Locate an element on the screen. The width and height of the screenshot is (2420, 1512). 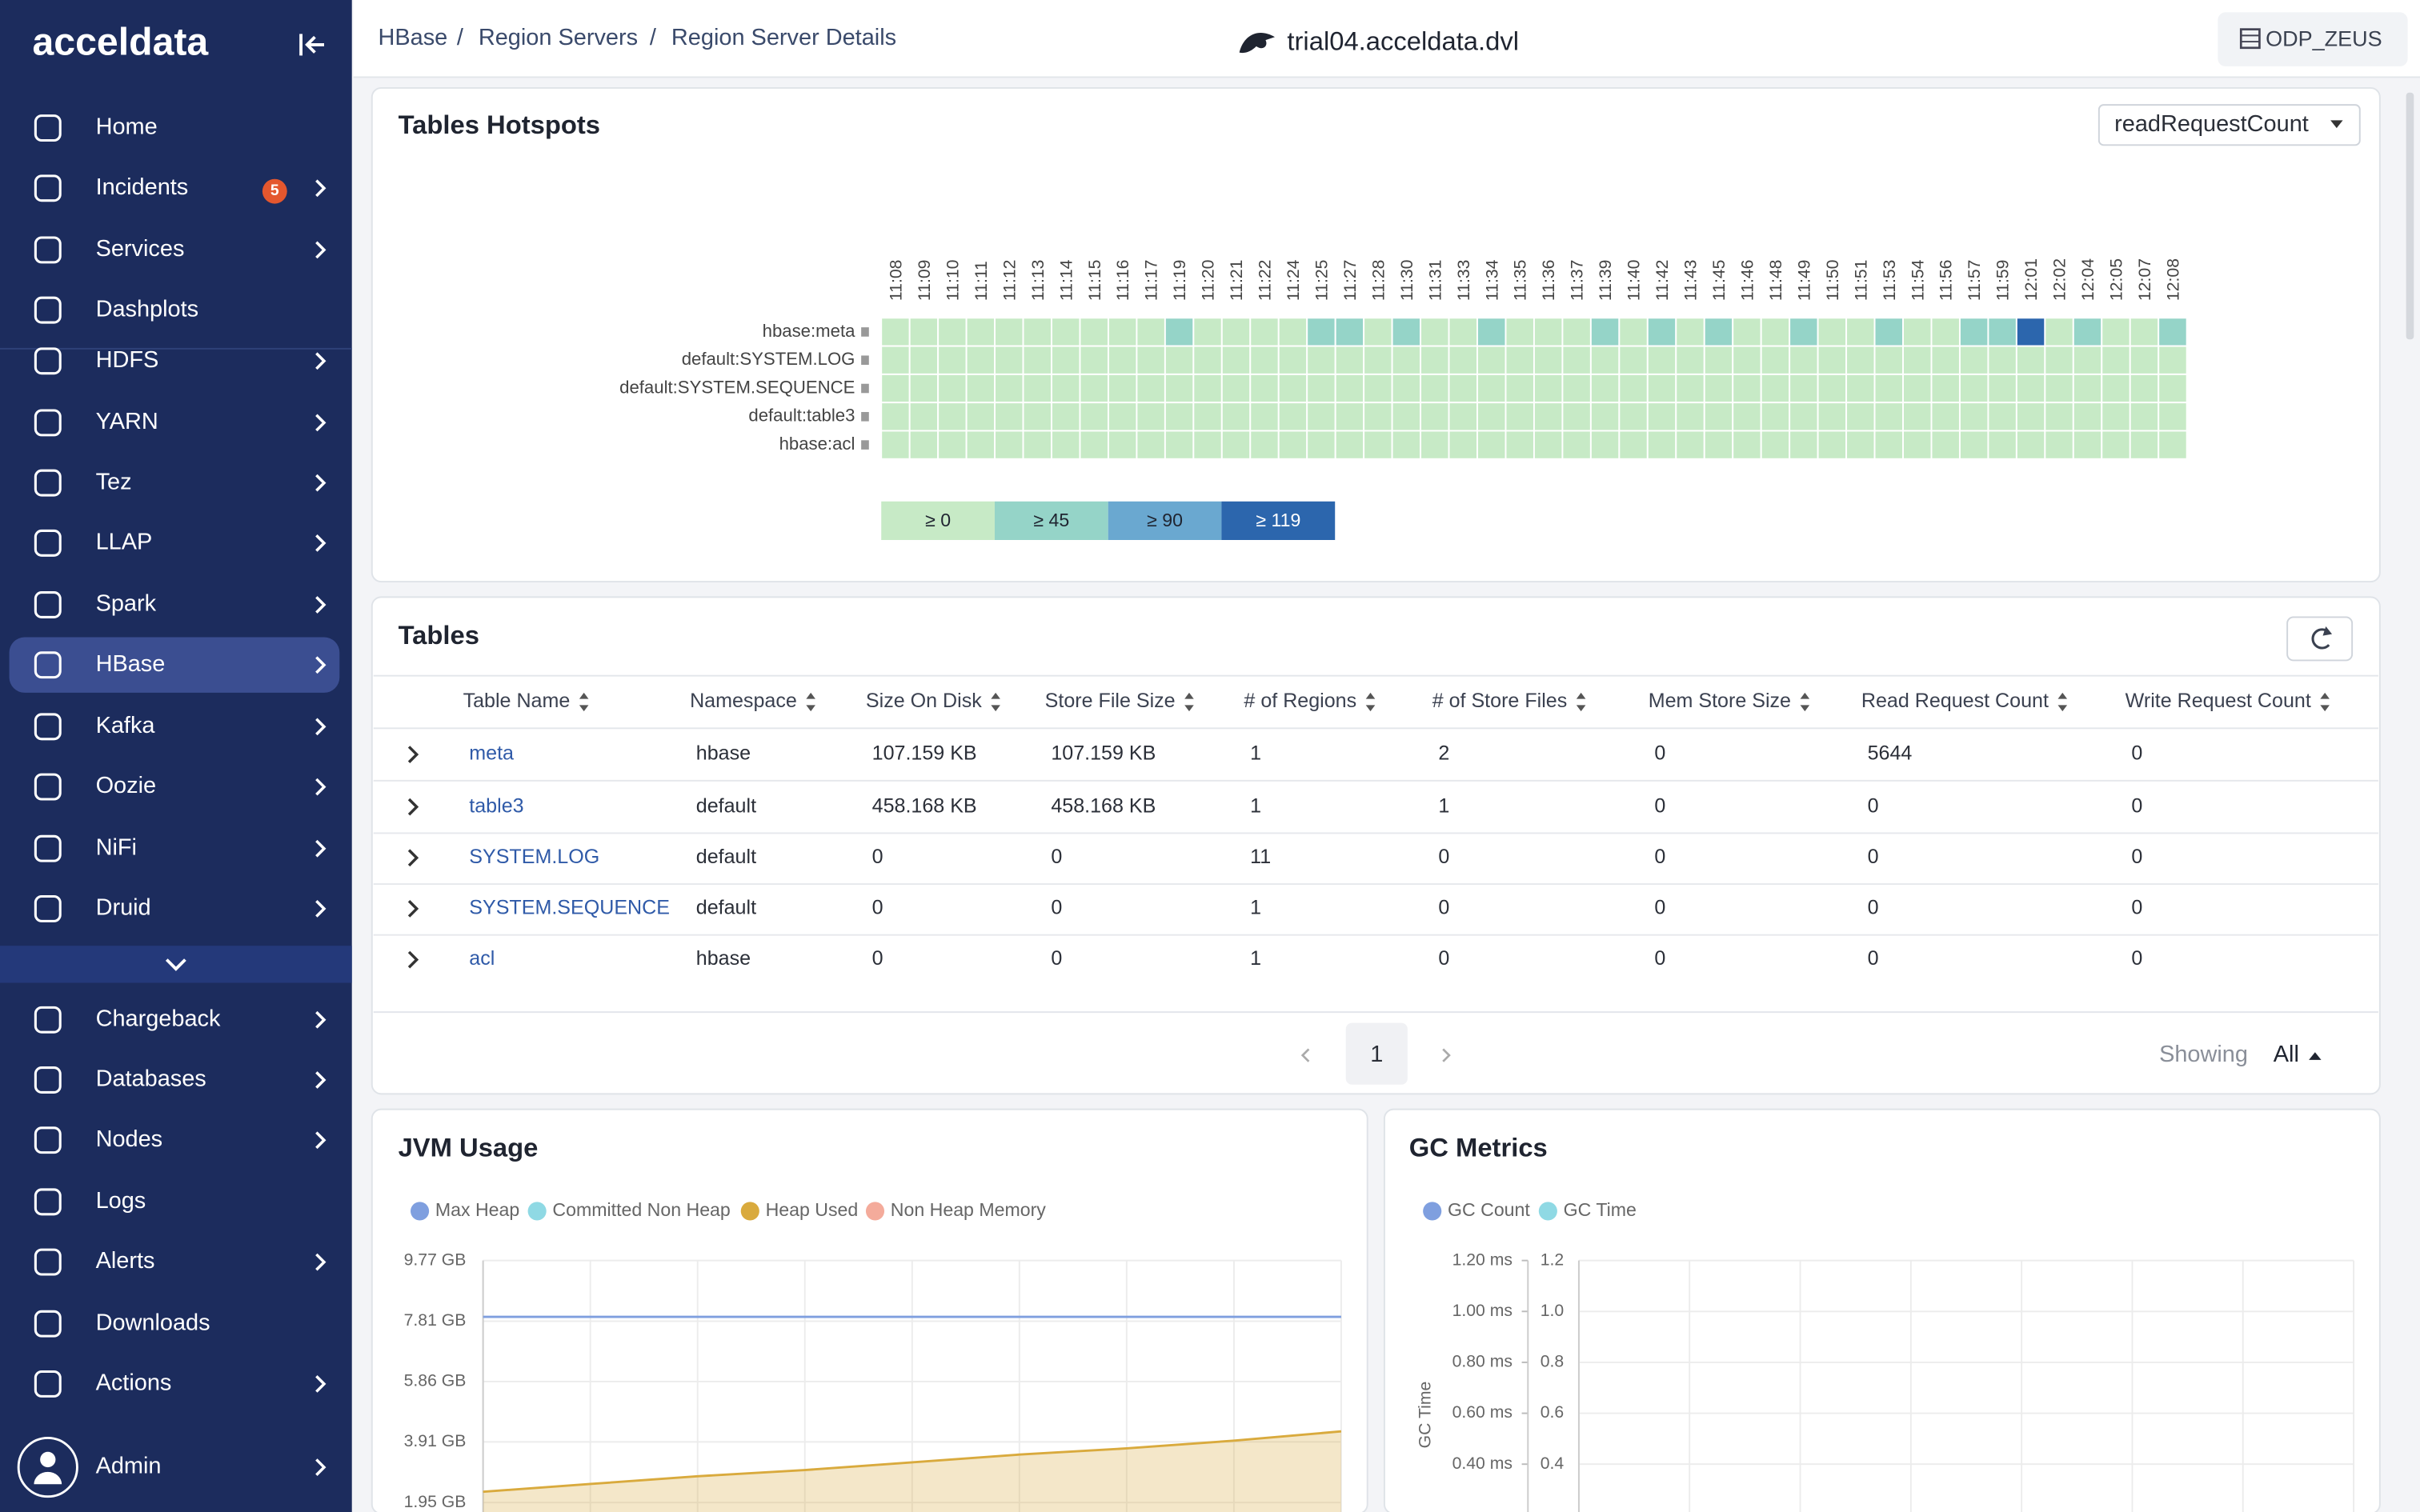
nav-item: Home is located at coordinates (96, 128).